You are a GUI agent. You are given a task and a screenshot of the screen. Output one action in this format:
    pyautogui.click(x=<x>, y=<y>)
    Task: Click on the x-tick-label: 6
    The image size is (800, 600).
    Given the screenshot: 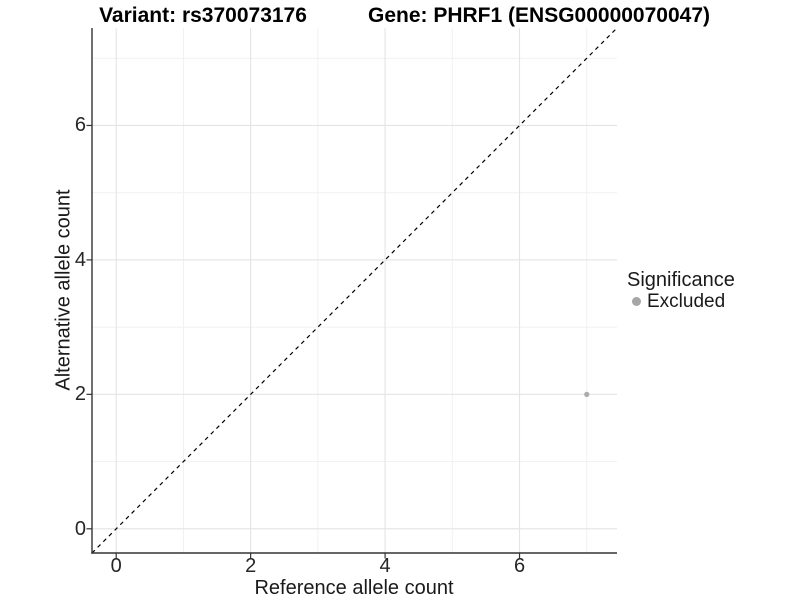 What is the action you would take?
    pyautogui.click(x=519, y=566)
    